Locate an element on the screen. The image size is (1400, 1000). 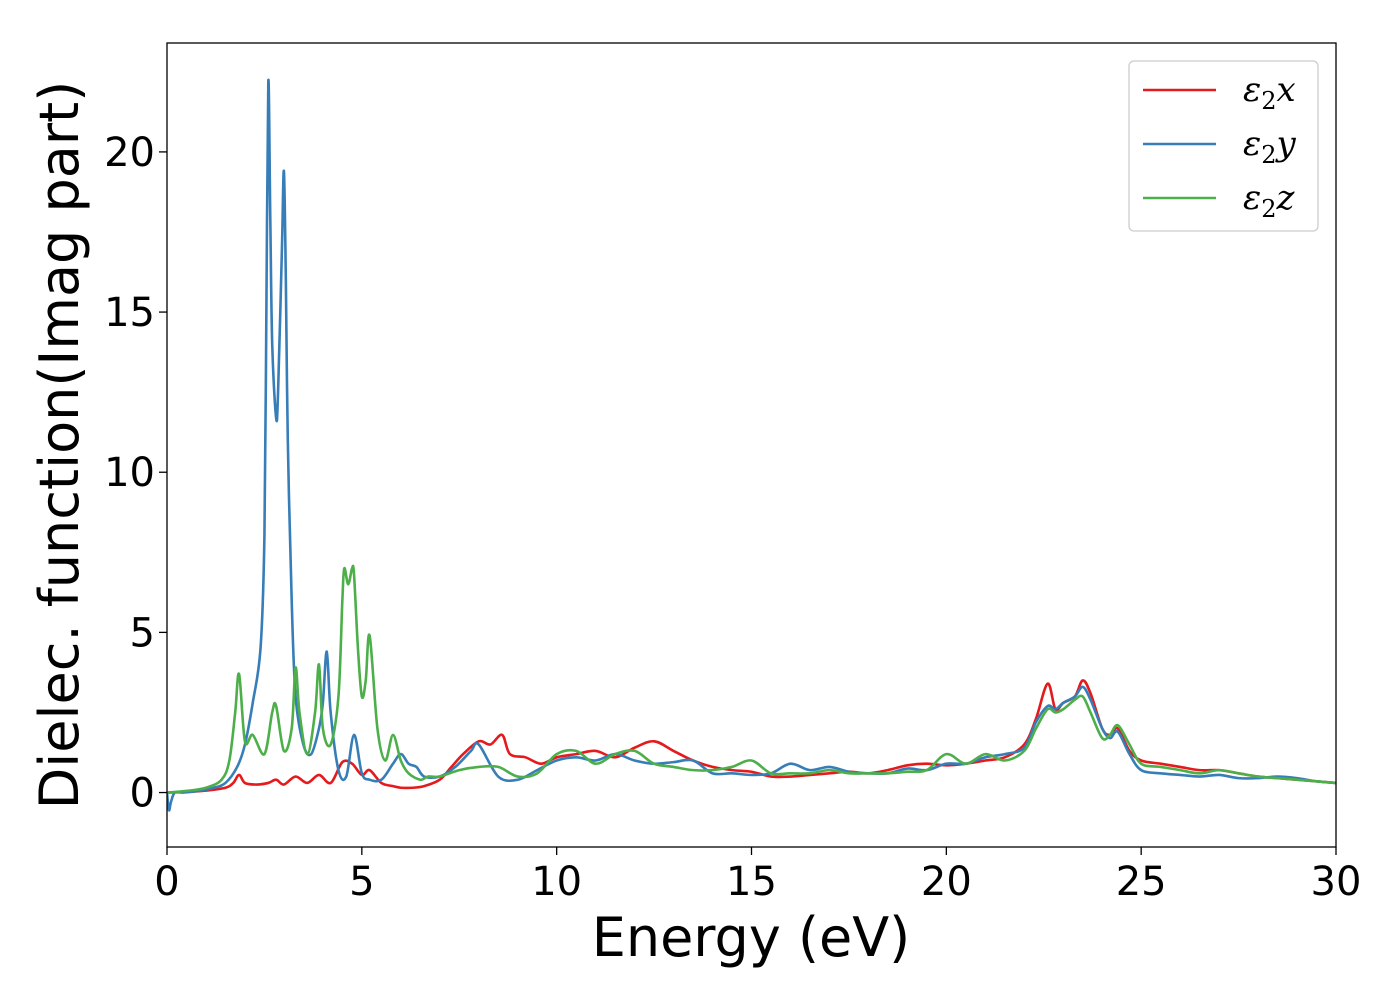
x-axis-ticks: 0 5 10 15 20 25 30 is located at coordinates (757, 876).